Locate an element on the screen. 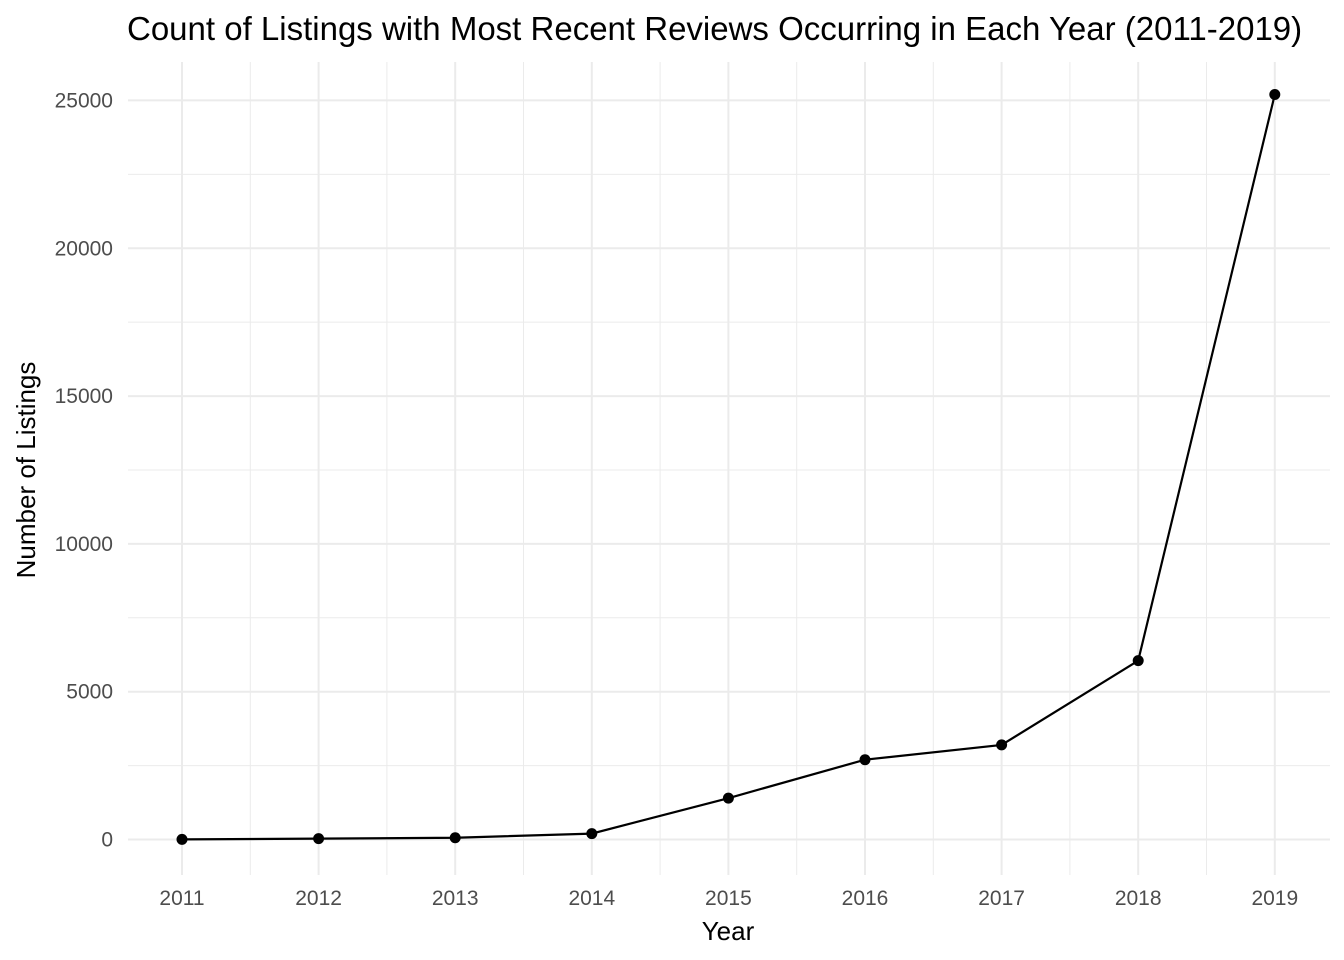 The height and width of the screenshot is (960, 1344). y-tick-labels: 0 5000 10000 15000 20000 25000 is located at coordinates (84, 470).